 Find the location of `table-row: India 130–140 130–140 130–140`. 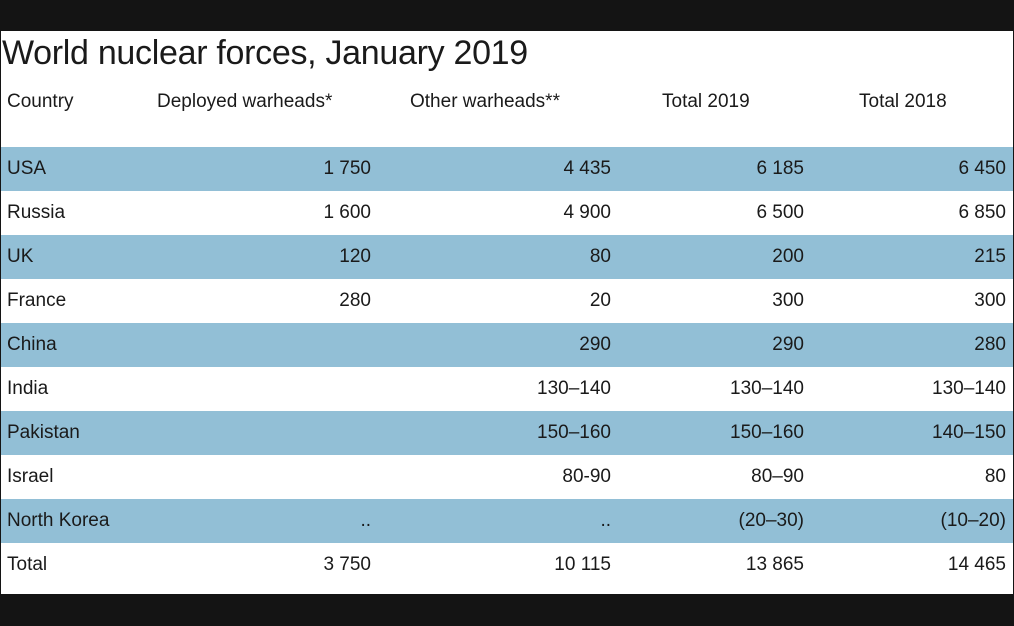

table-row: India 130–140 130–140 130–140 is located at coordinates (507, 389).